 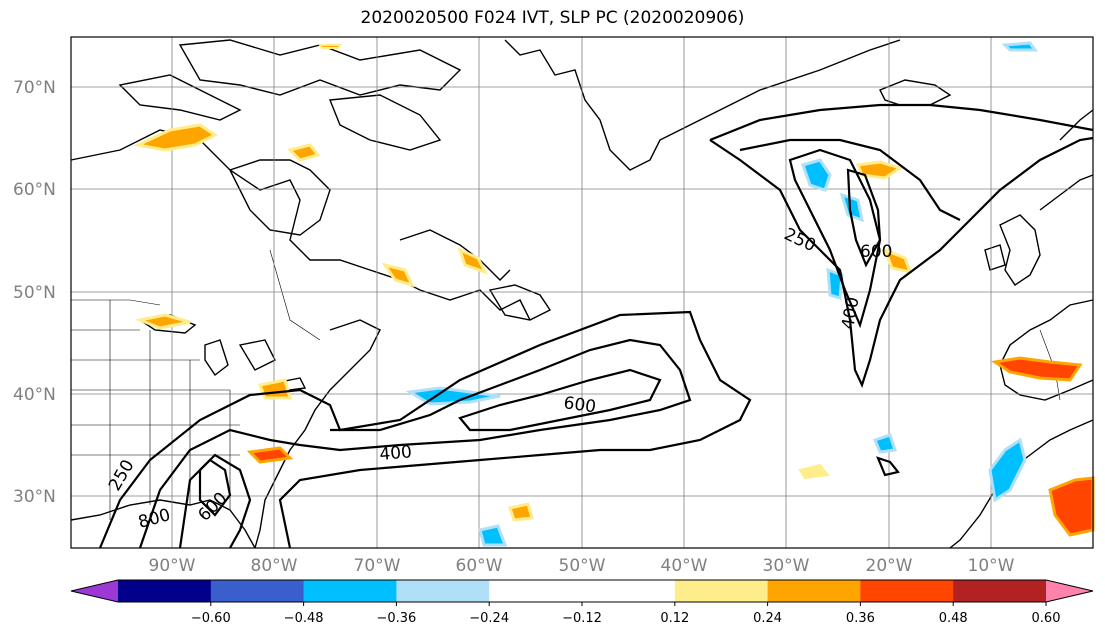 I want to click on lat-label: 60°N, so click(x=34, y=190).